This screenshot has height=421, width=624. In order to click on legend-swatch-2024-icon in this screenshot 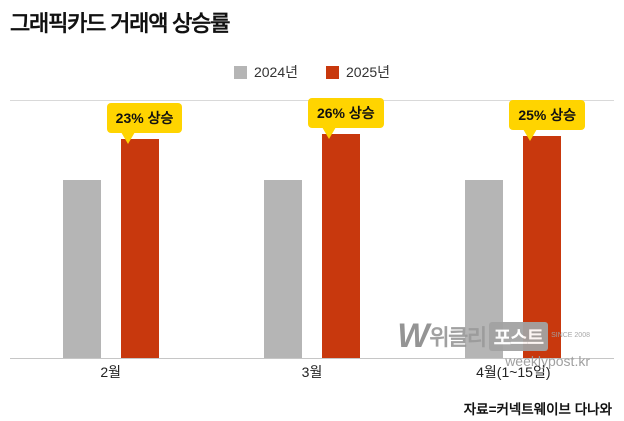, I will do `click(240, 72)`.